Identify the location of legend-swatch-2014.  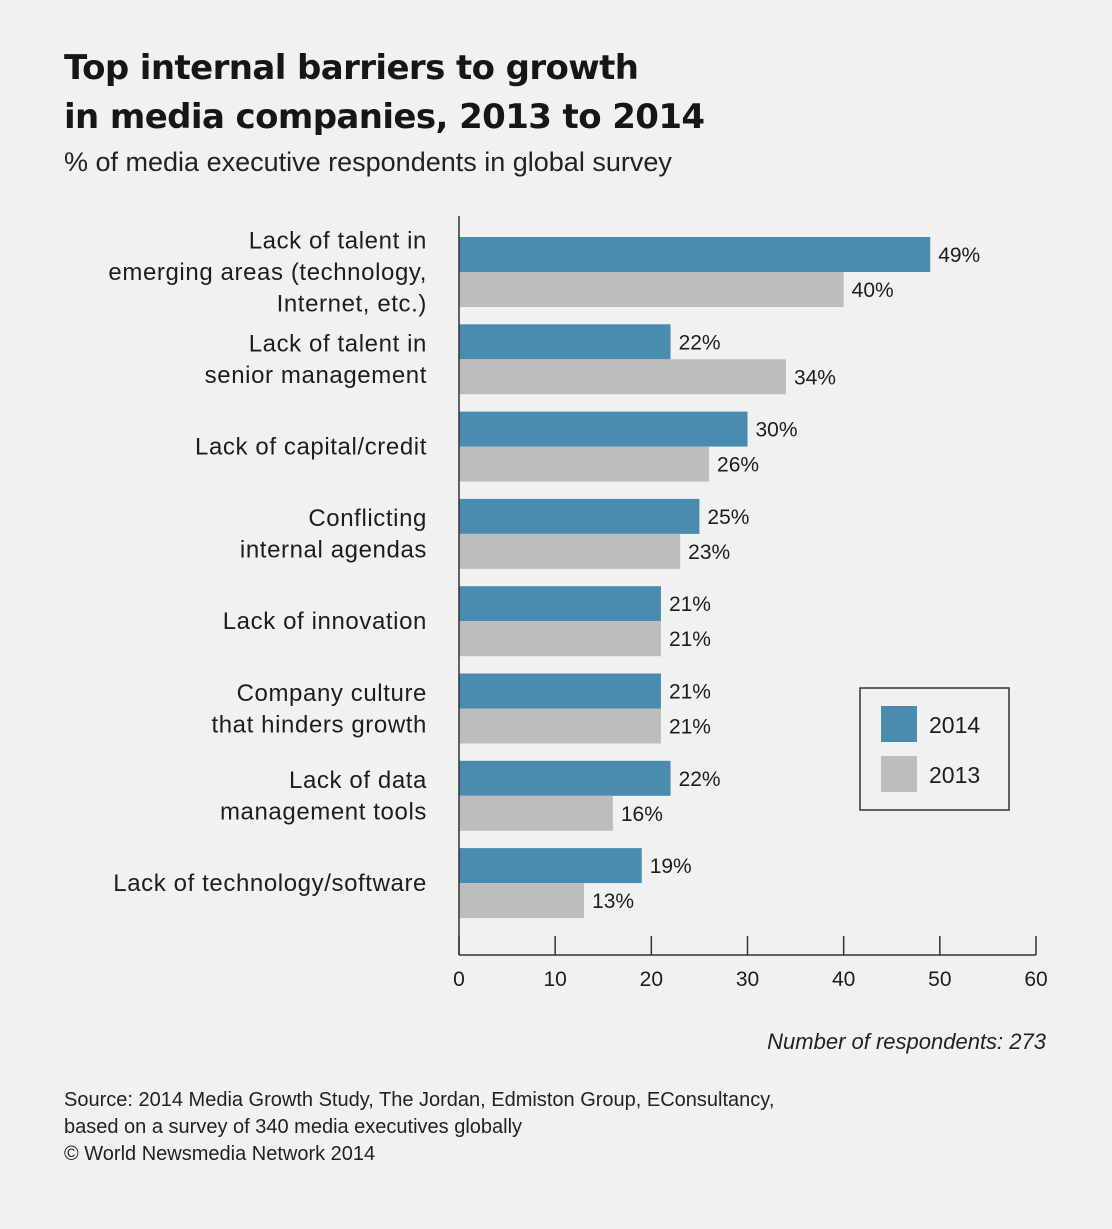
(899, 724).